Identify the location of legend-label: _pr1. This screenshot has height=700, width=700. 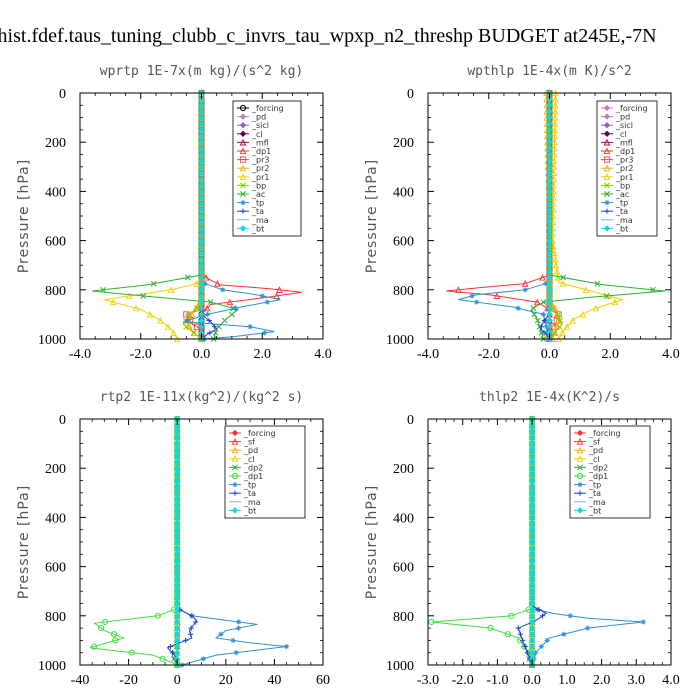
(260, 177).